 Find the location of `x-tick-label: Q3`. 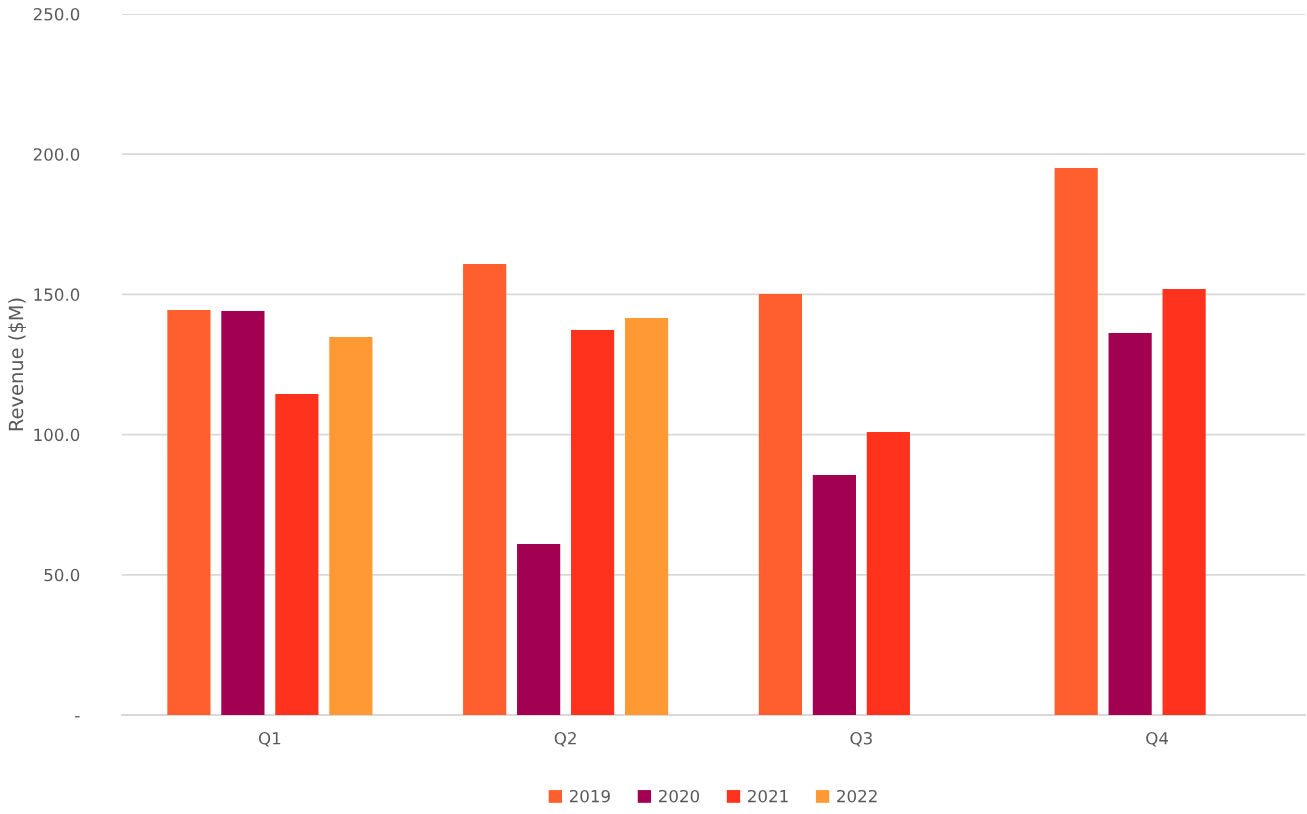

x-tick-label: Q3 is located at coordinates (861, 739).